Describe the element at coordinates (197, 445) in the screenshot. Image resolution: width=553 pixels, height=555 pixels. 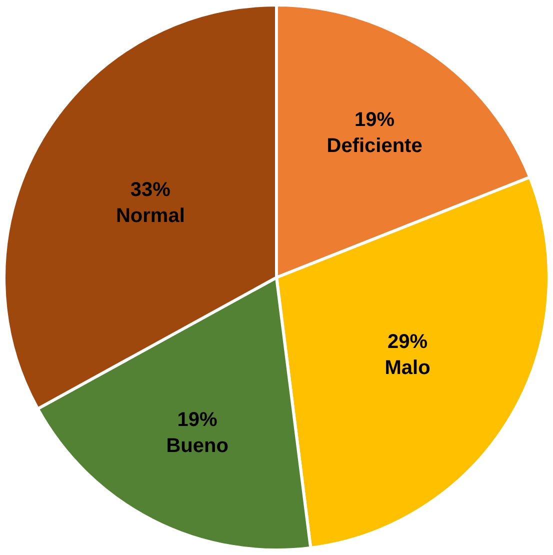
I see `slice-label: Bueno` at that location.